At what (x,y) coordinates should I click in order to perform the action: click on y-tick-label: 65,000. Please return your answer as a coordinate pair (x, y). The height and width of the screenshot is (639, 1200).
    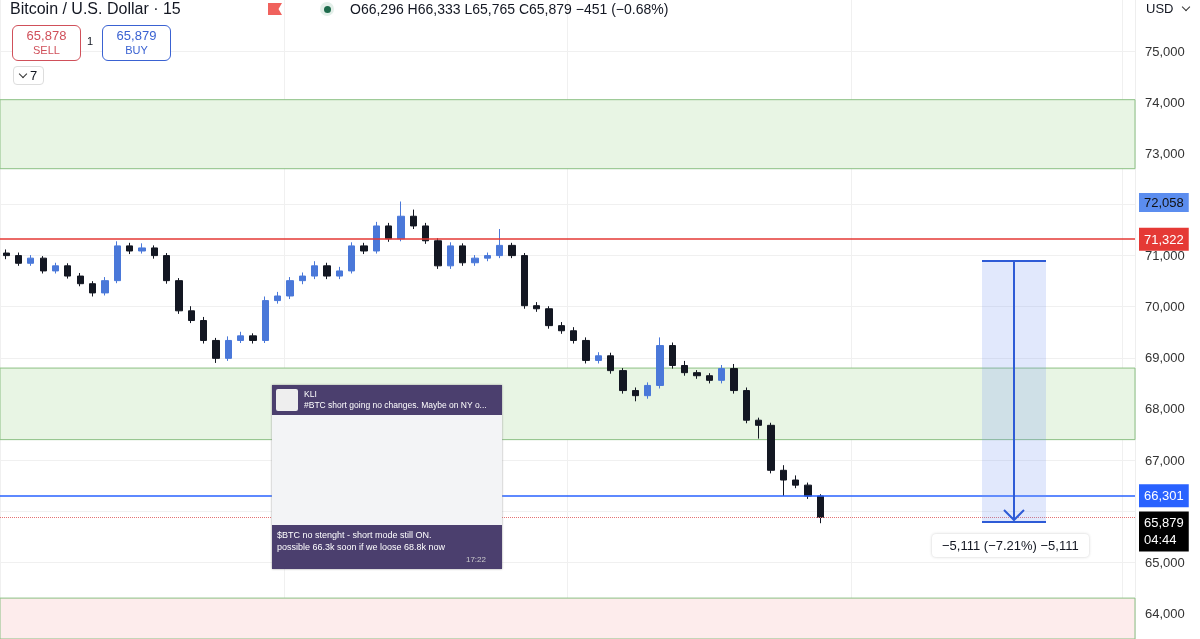
    Looking at the image, I should click on (1165, 562).